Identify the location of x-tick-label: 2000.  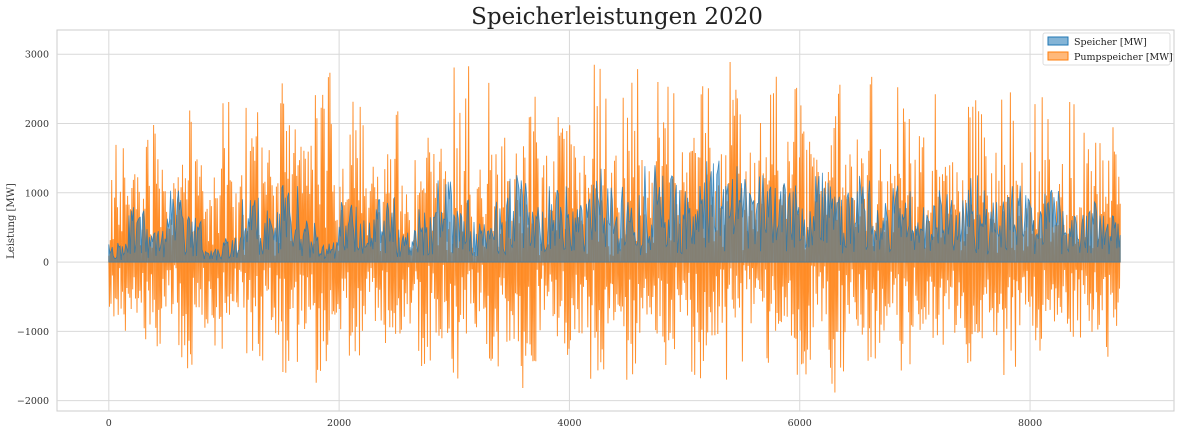
(339, 423).